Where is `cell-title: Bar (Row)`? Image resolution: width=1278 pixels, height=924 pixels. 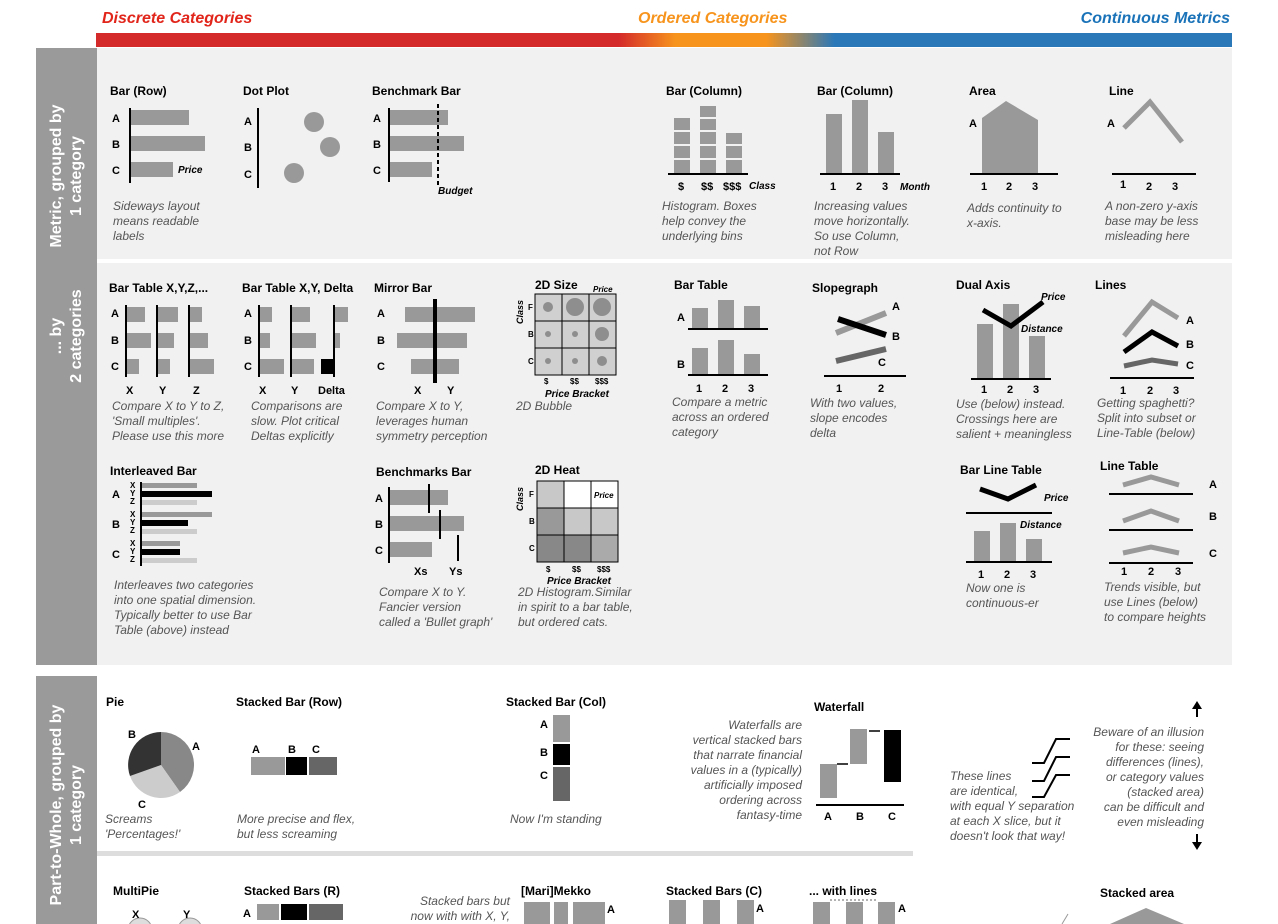 cell-title: Bar (Row) is located at coordinates (138, 91).